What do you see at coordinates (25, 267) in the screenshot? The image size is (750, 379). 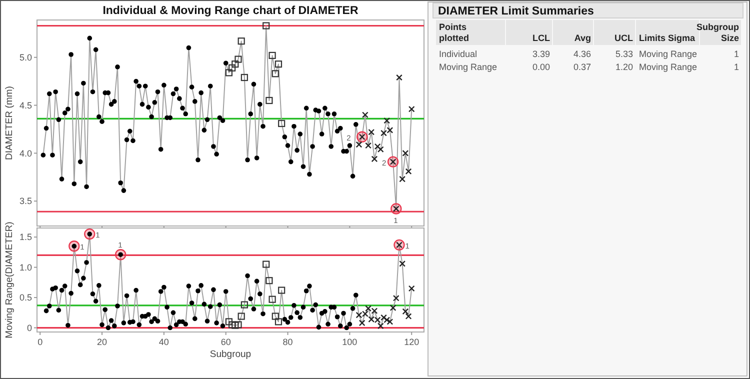 I see `y-tick-label: 1.0` at bounding box center [25, 267].